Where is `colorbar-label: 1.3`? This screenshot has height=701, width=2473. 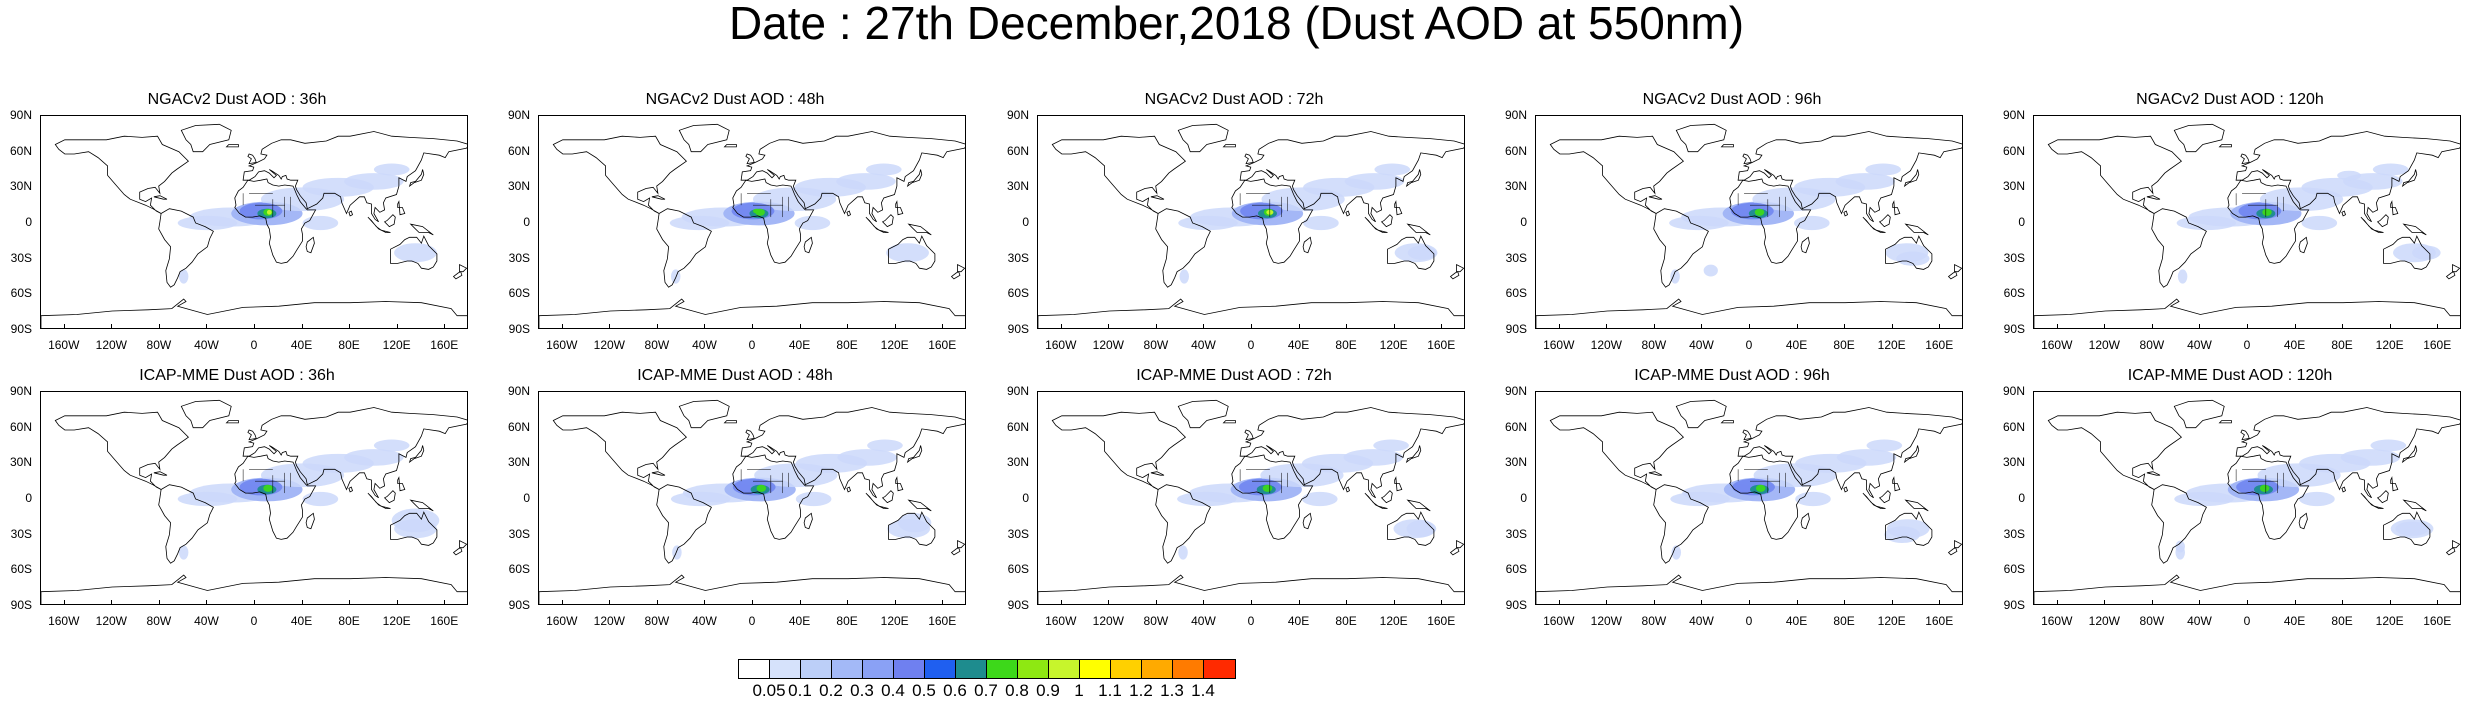
colorbar-label: 1.3 is located at coordinates (1172, 690).